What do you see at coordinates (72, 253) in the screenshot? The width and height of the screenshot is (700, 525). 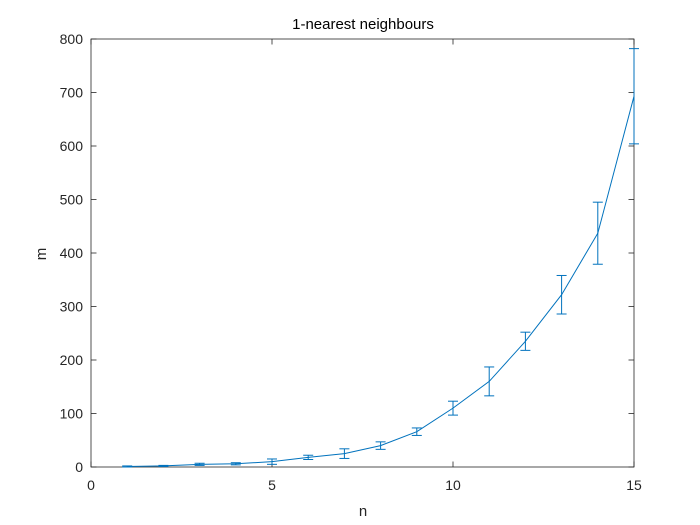 I see `y-tick-label: 400` at bounding box center [72, 253].